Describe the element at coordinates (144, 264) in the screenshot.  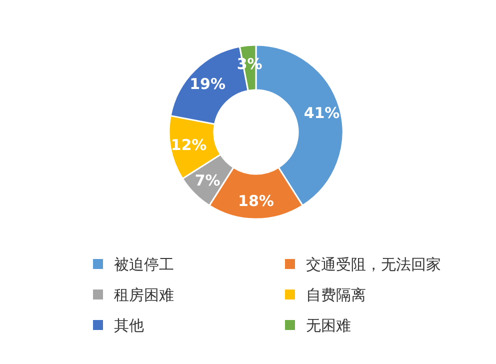
I see `legend-label: 被迫停工` at that location.